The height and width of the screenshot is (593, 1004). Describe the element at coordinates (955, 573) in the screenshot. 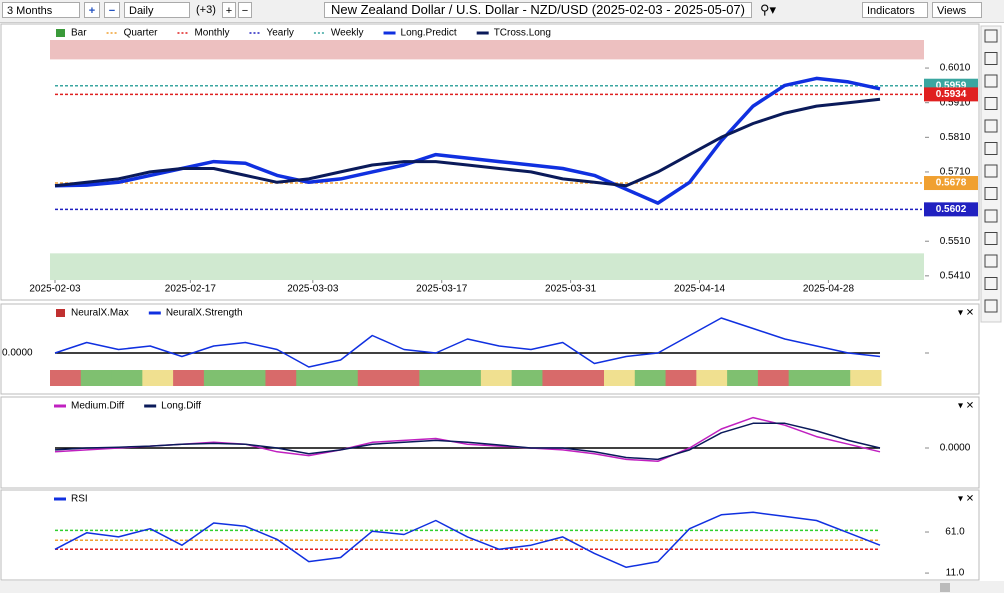

I see `y-tick-label: 11.0` at that location.